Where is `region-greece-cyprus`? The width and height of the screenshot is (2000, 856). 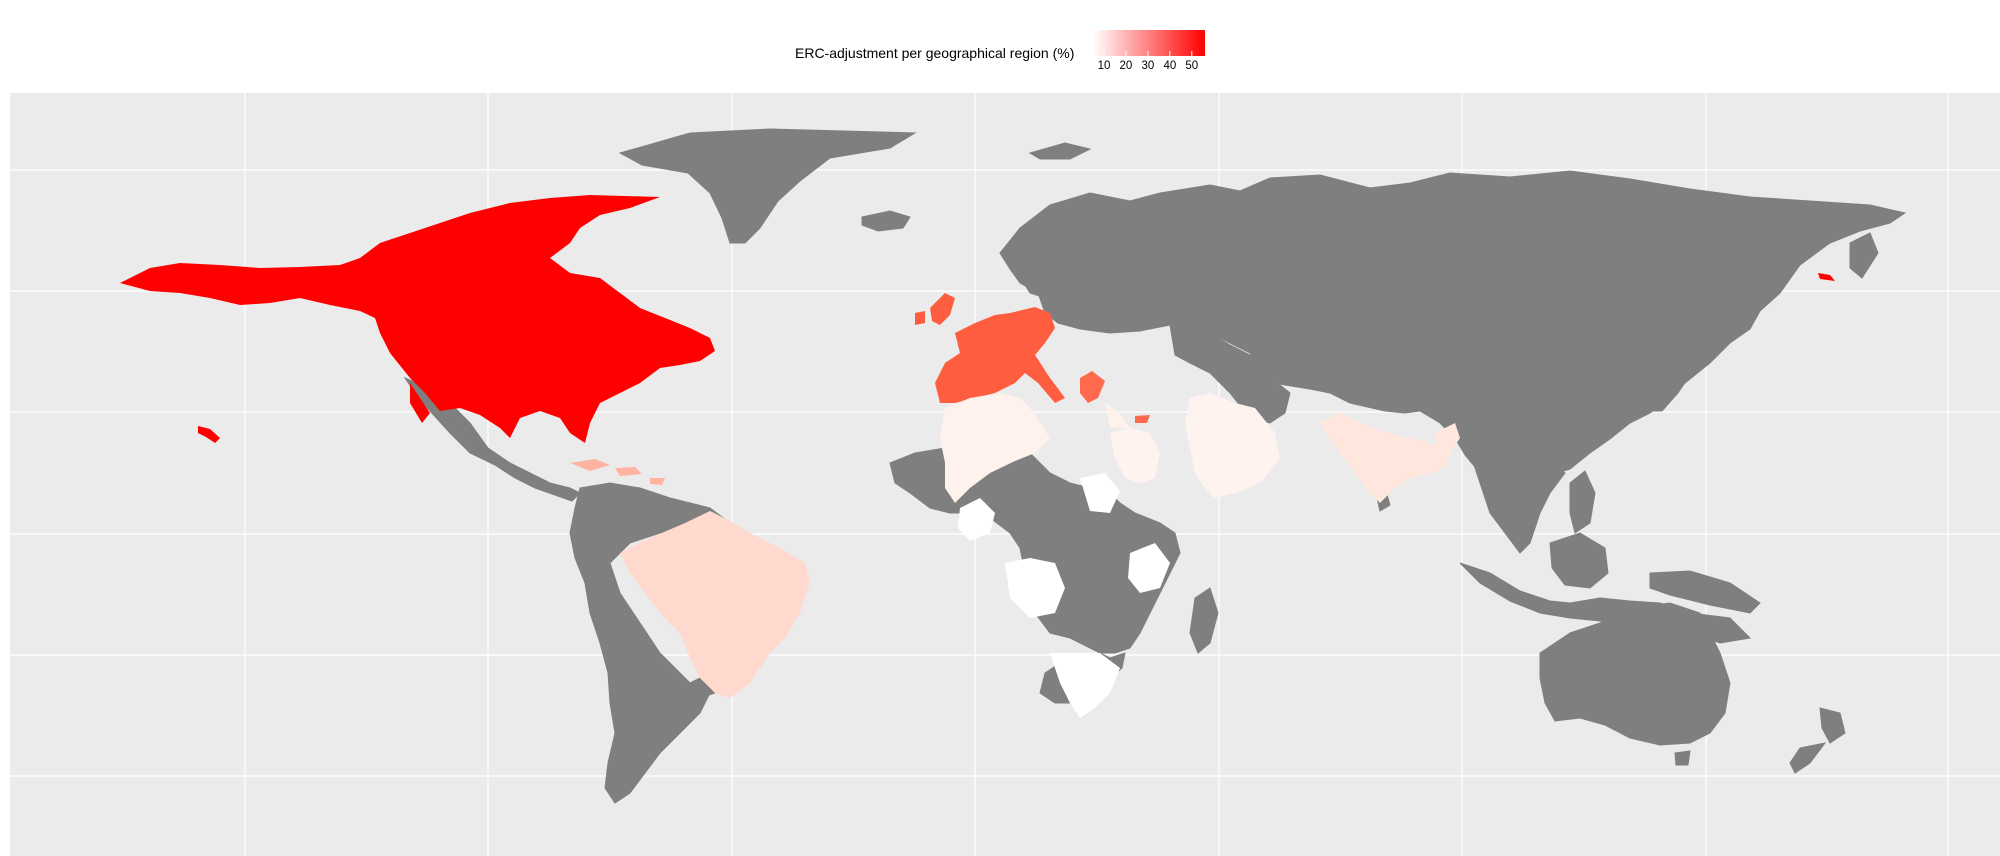 region-greece-cyprus is located at coordinates (1115, 397).